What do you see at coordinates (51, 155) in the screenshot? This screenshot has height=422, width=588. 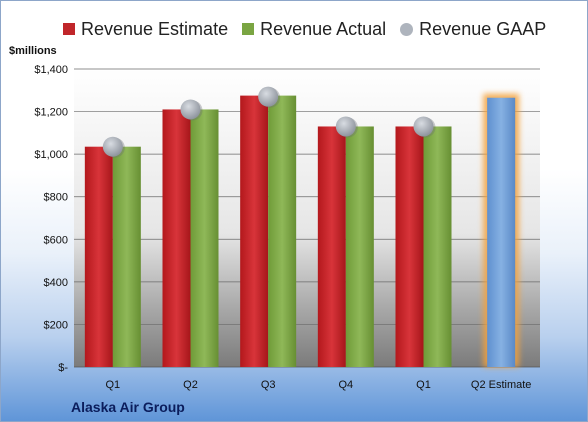 I see `y-tick-label: $1,000` at bounding box center [51, 155].